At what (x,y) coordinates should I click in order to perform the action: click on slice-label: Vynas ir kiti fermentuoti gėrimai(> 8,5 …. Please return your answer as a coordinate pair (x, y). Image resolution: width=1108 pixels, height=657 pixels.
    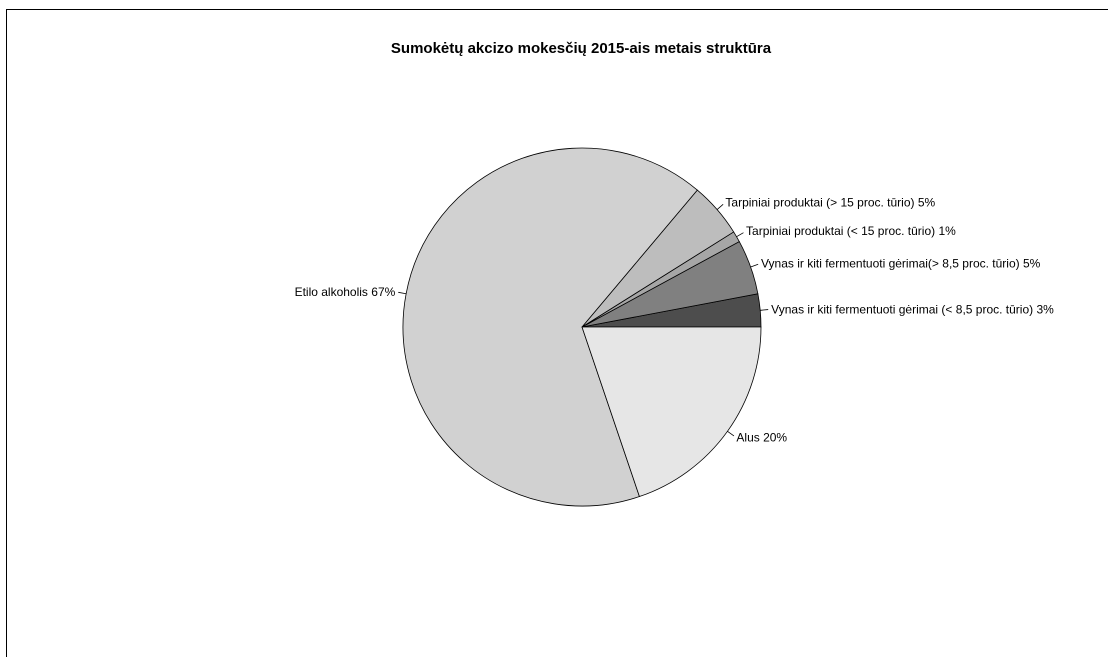
    Looking at the image, I should click on (901, 263).